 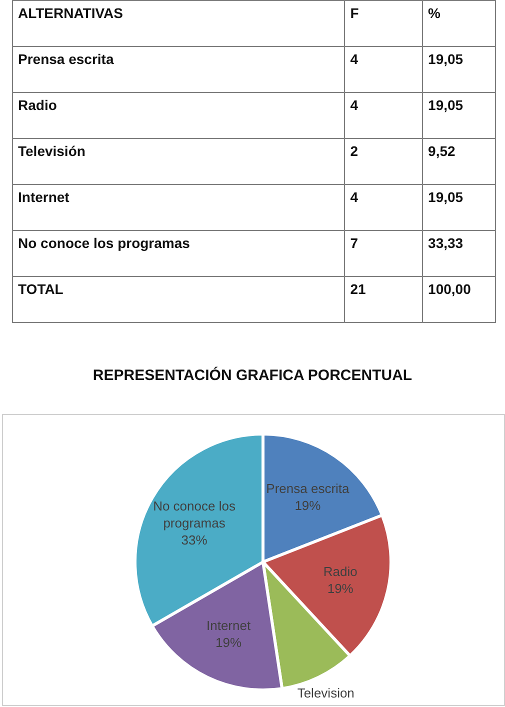 What do you see at coordinates (178, 299) in the screenshot?
I see `category-label: TOTAL` at bounding box center [178, 299].